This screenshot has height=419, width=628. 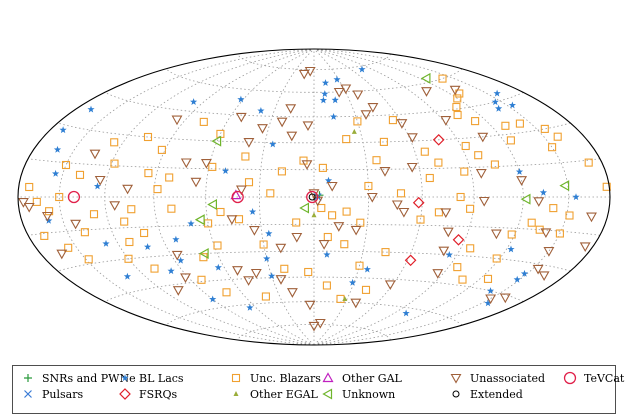 What do you see at coordinates (89, 378) in the screenshot?
I see `legend-label-snr: SNRs and PWNe` at bounding box center [89, 378].